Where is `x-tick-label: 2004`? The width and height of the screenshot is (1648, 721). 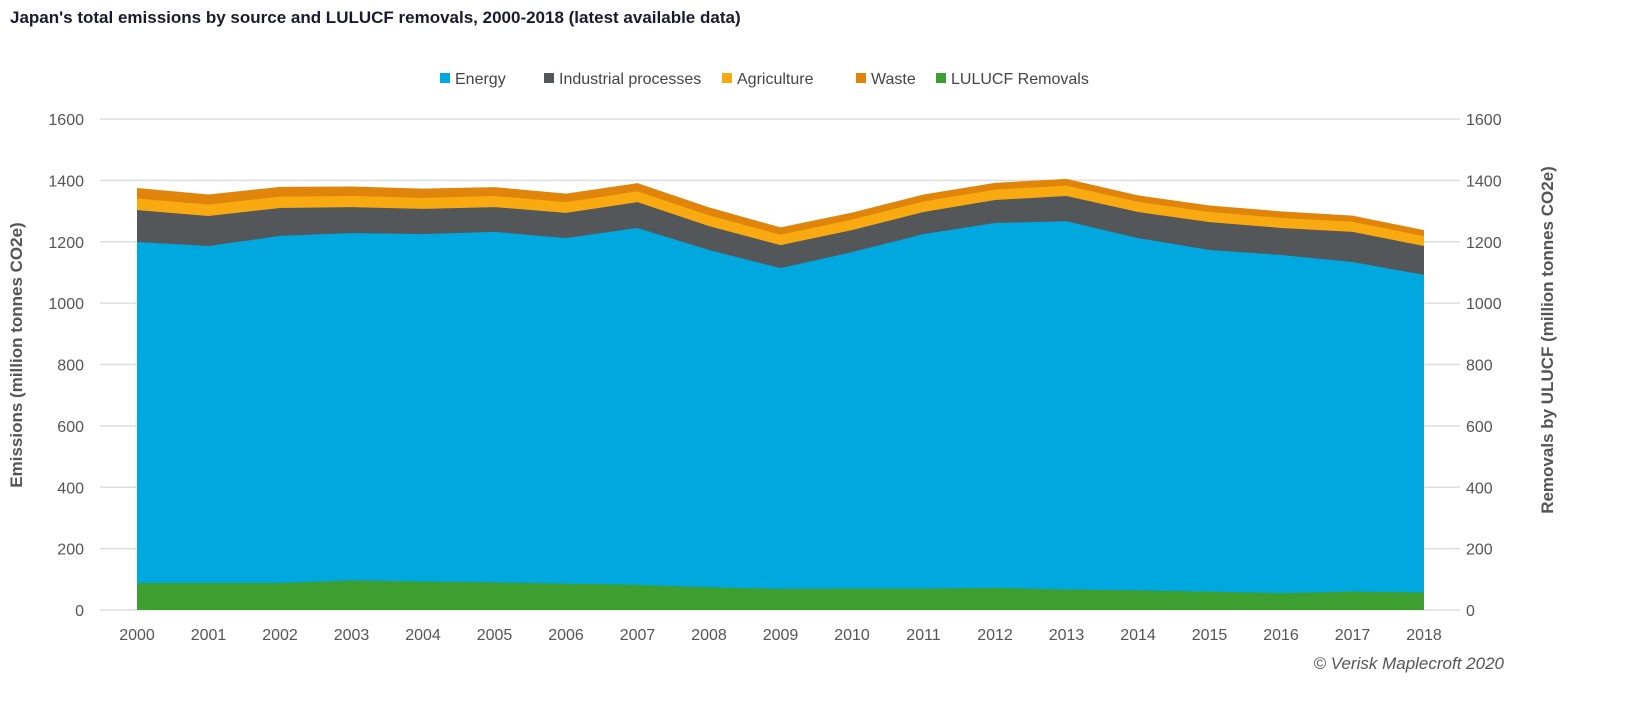
x-tick-label: 2004 is located at coordinates (423, 635).